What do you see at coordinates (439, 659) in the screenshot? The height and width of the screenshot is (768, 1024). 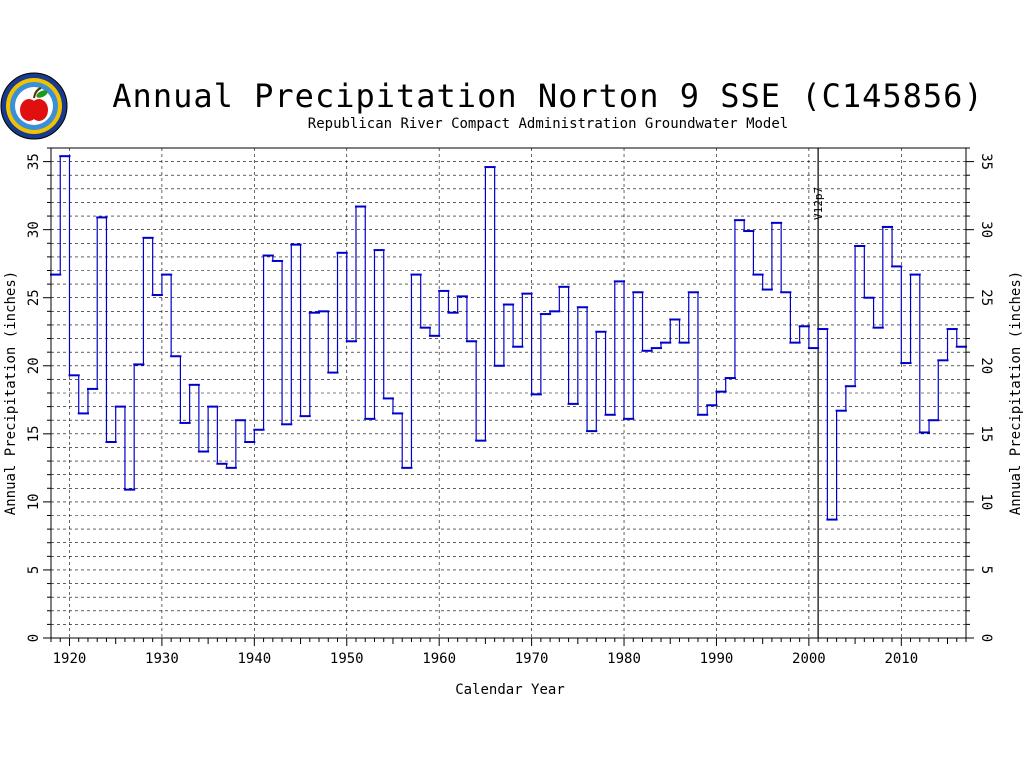 I see `x-tick-label: 1960` at bounding box center [439, 659].